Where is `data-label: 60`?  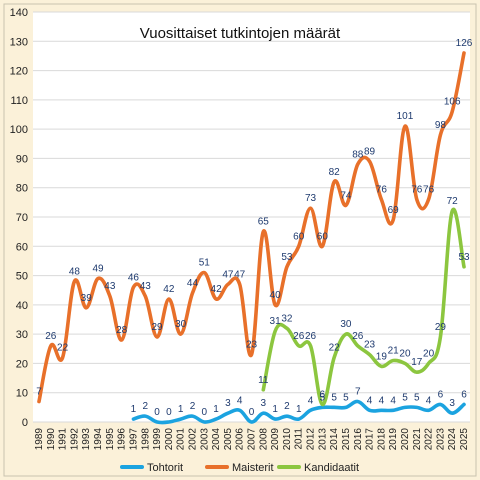
data-label: 60 is located at coordinates (299, 236).